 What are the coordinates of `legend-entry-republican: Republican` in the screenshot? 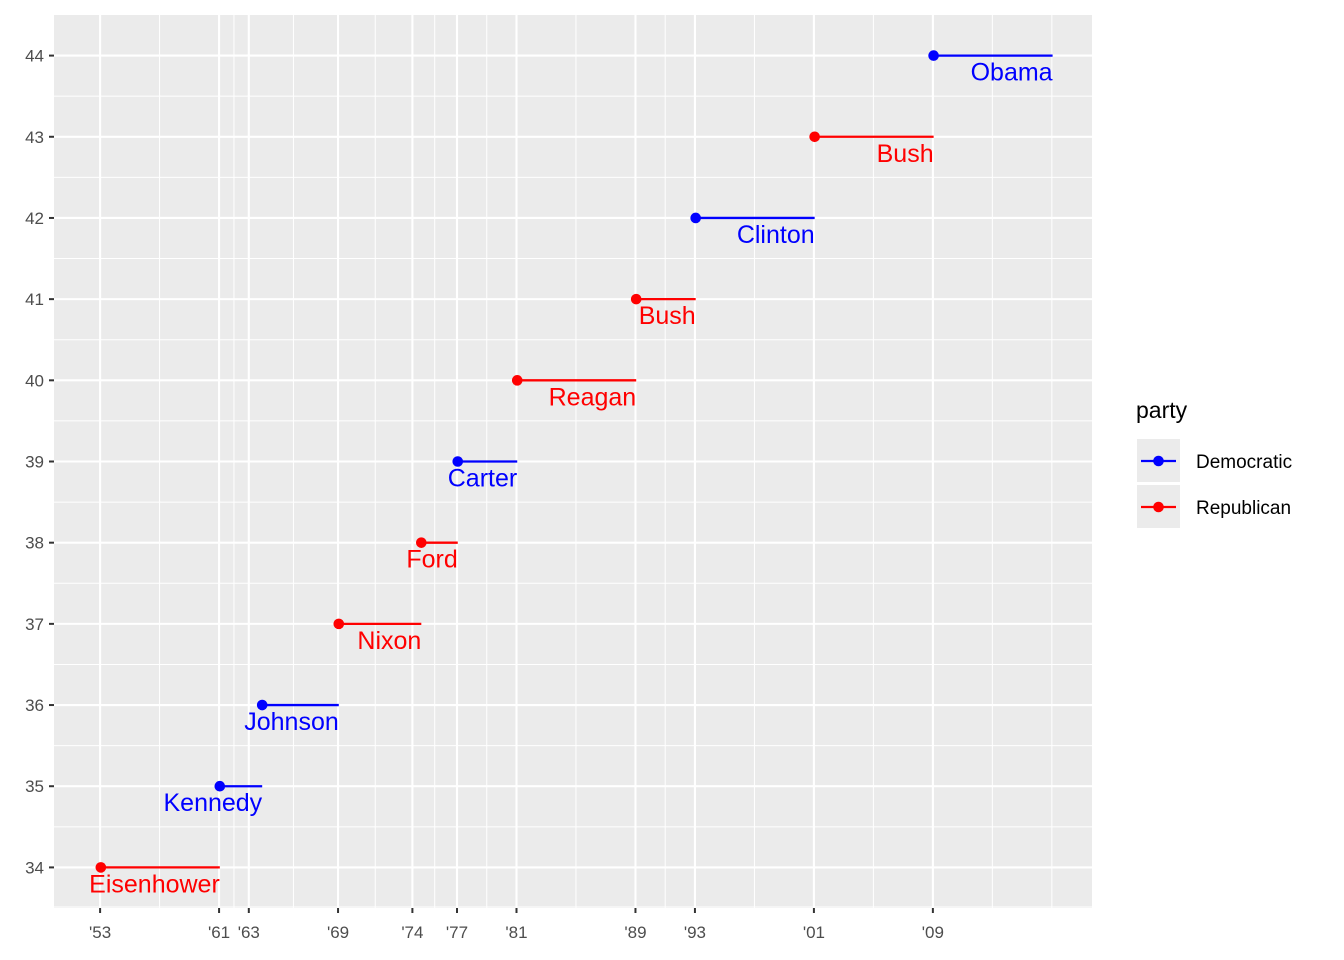 It's located at (1214, 506).